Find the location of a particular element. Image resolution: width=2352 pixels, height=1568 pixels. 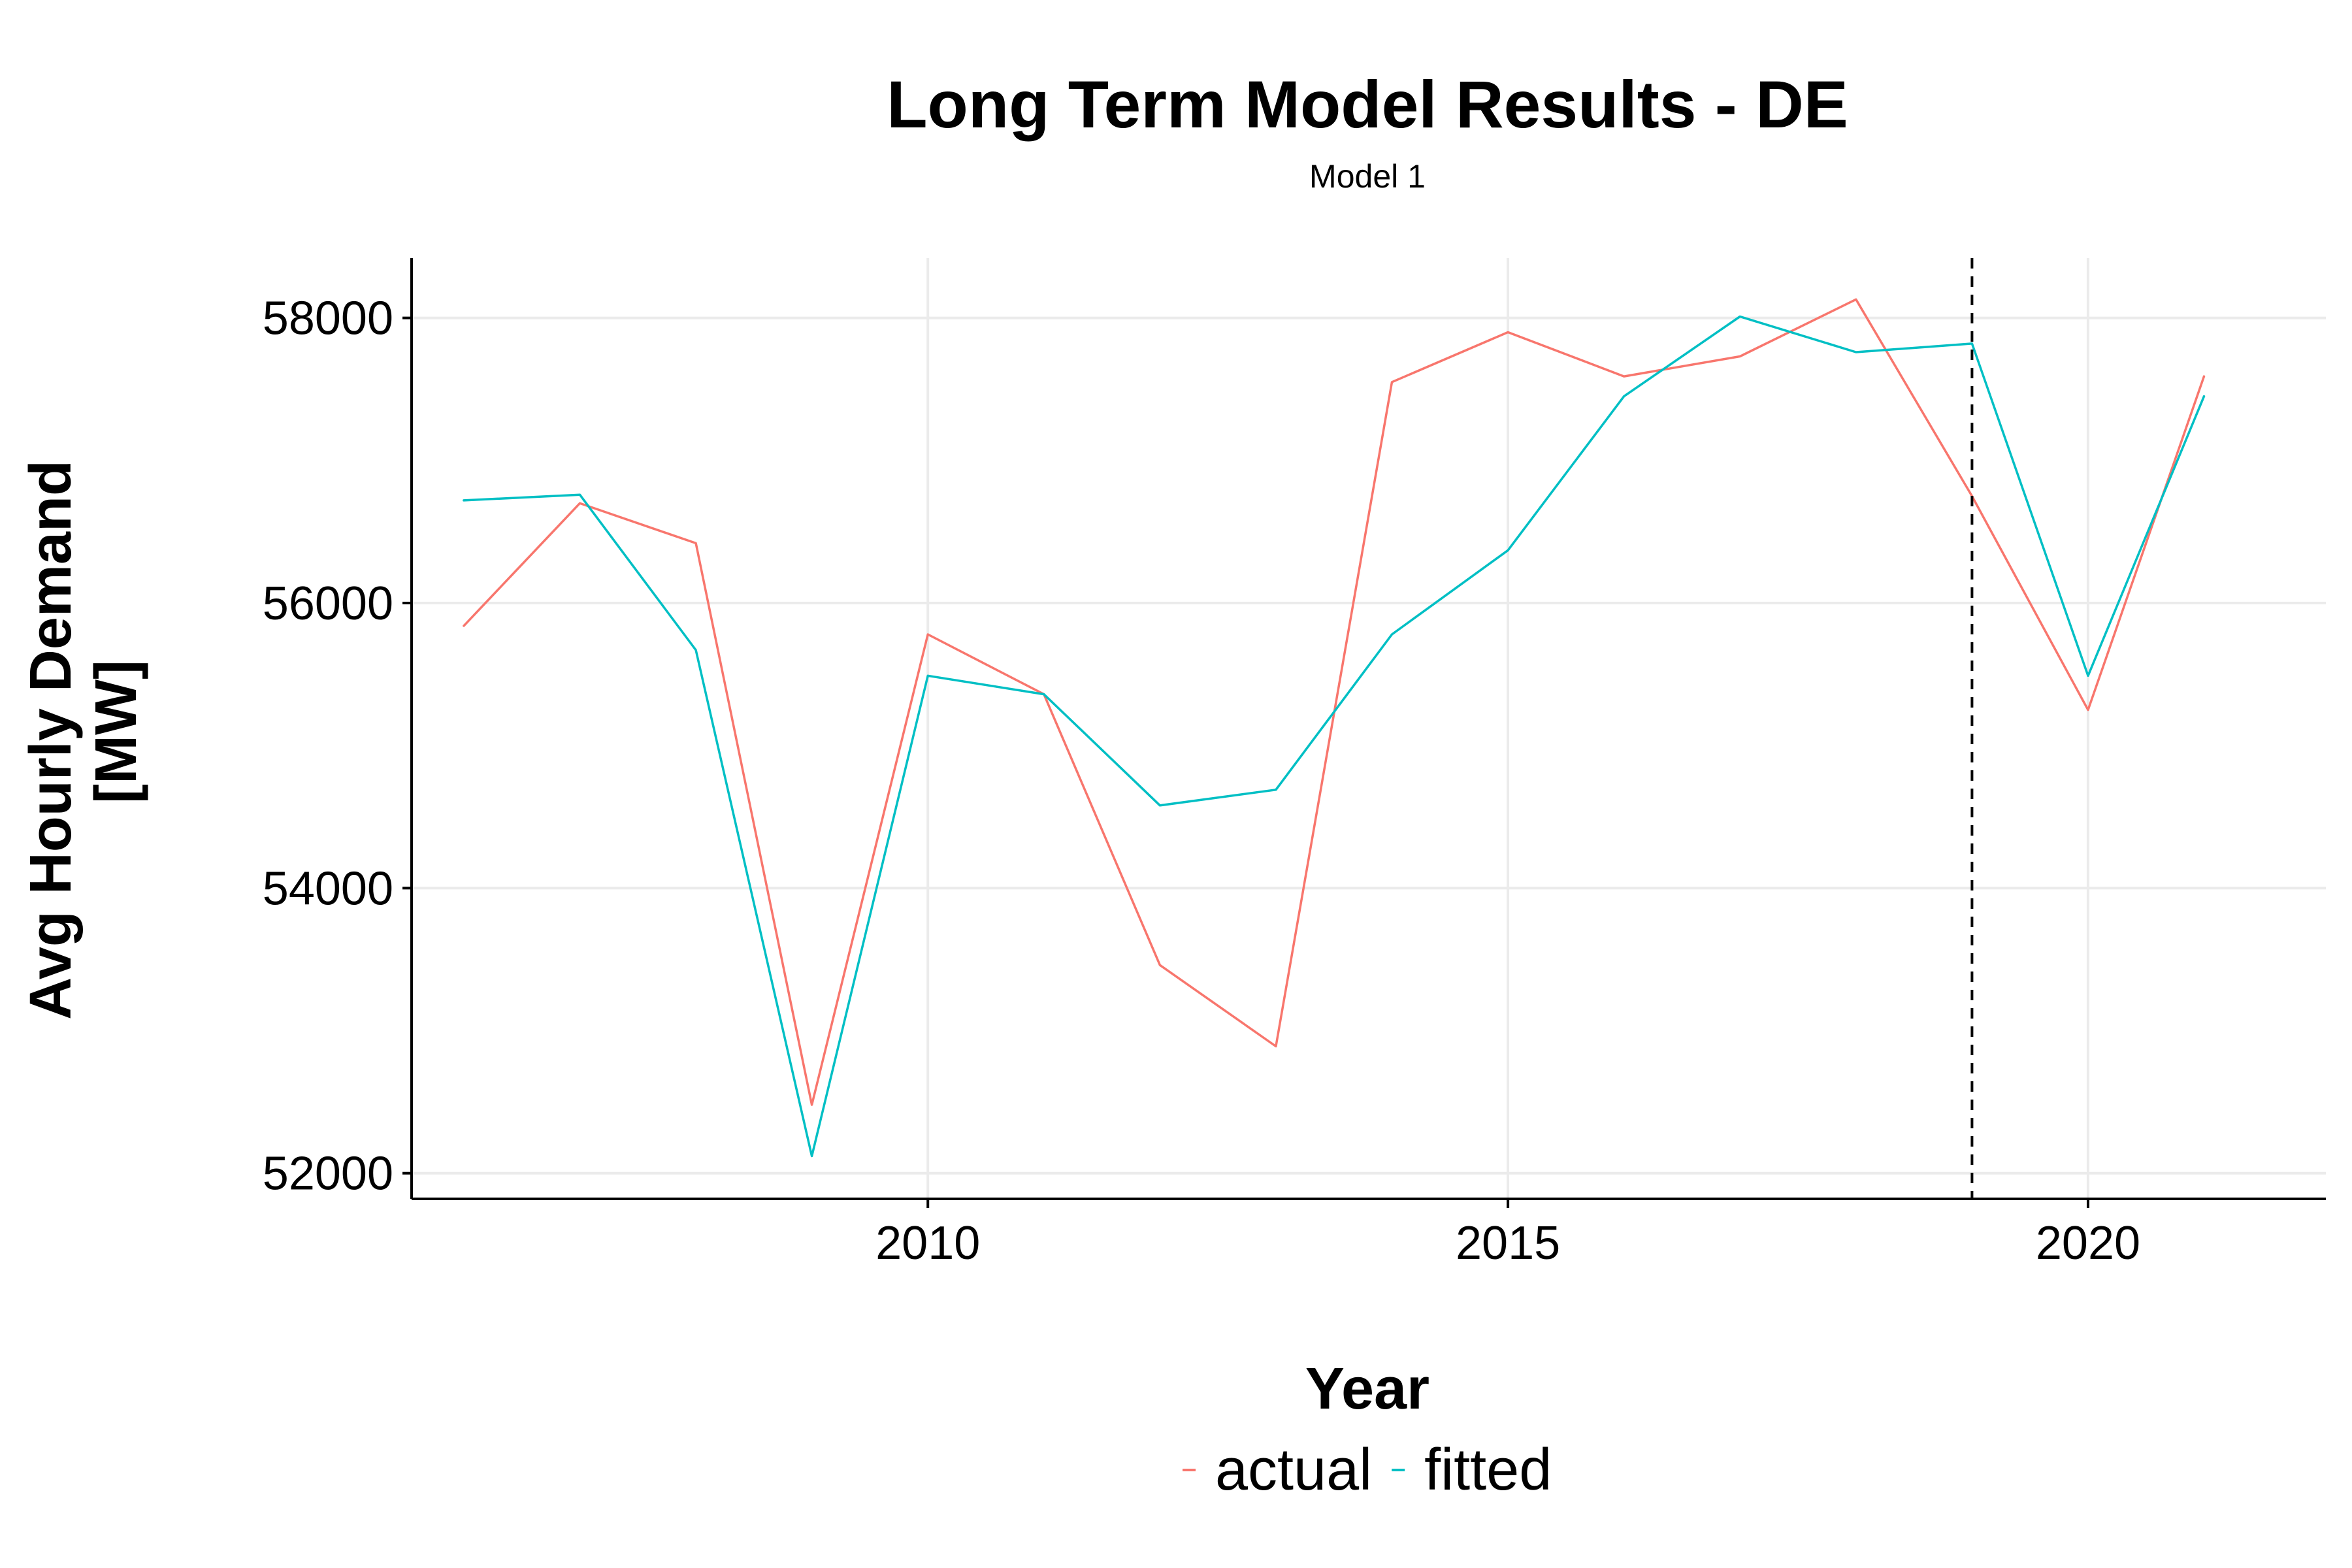

y-axis-title-line-1: Avg Hourly Demand is located at coordinates (51, 740).